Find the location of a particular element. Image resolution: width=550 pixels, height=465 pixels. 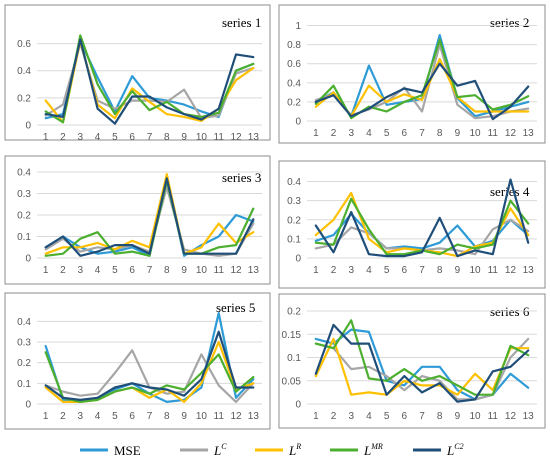

chart-panel-1: series 1 00.20.40.61 2 3 4 5 6 7 8 9 10 11 12 13 is located at coordinates (137, 73).